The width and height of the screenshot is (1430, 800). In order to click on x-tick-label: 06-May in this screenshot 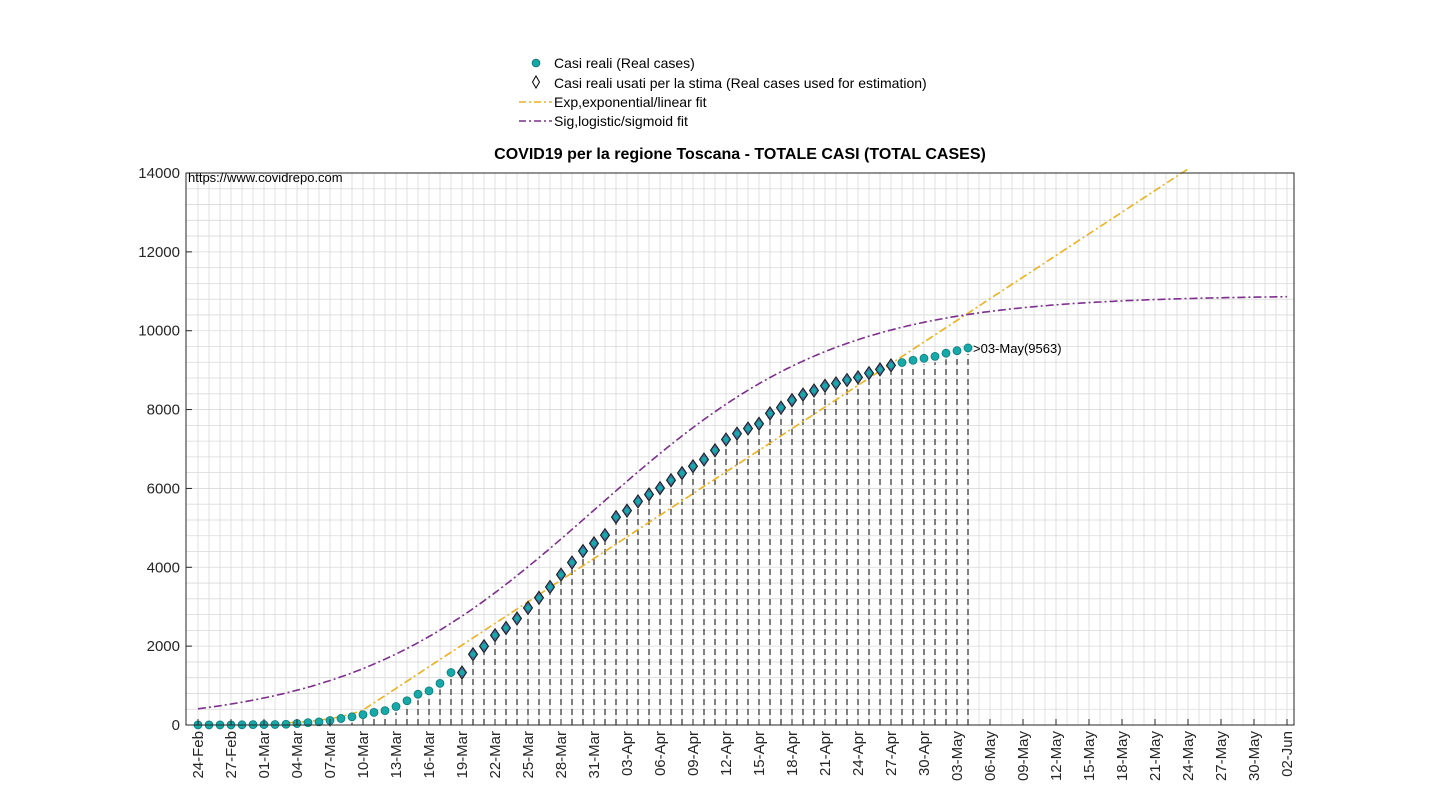, I will do `click(990, 756)`.